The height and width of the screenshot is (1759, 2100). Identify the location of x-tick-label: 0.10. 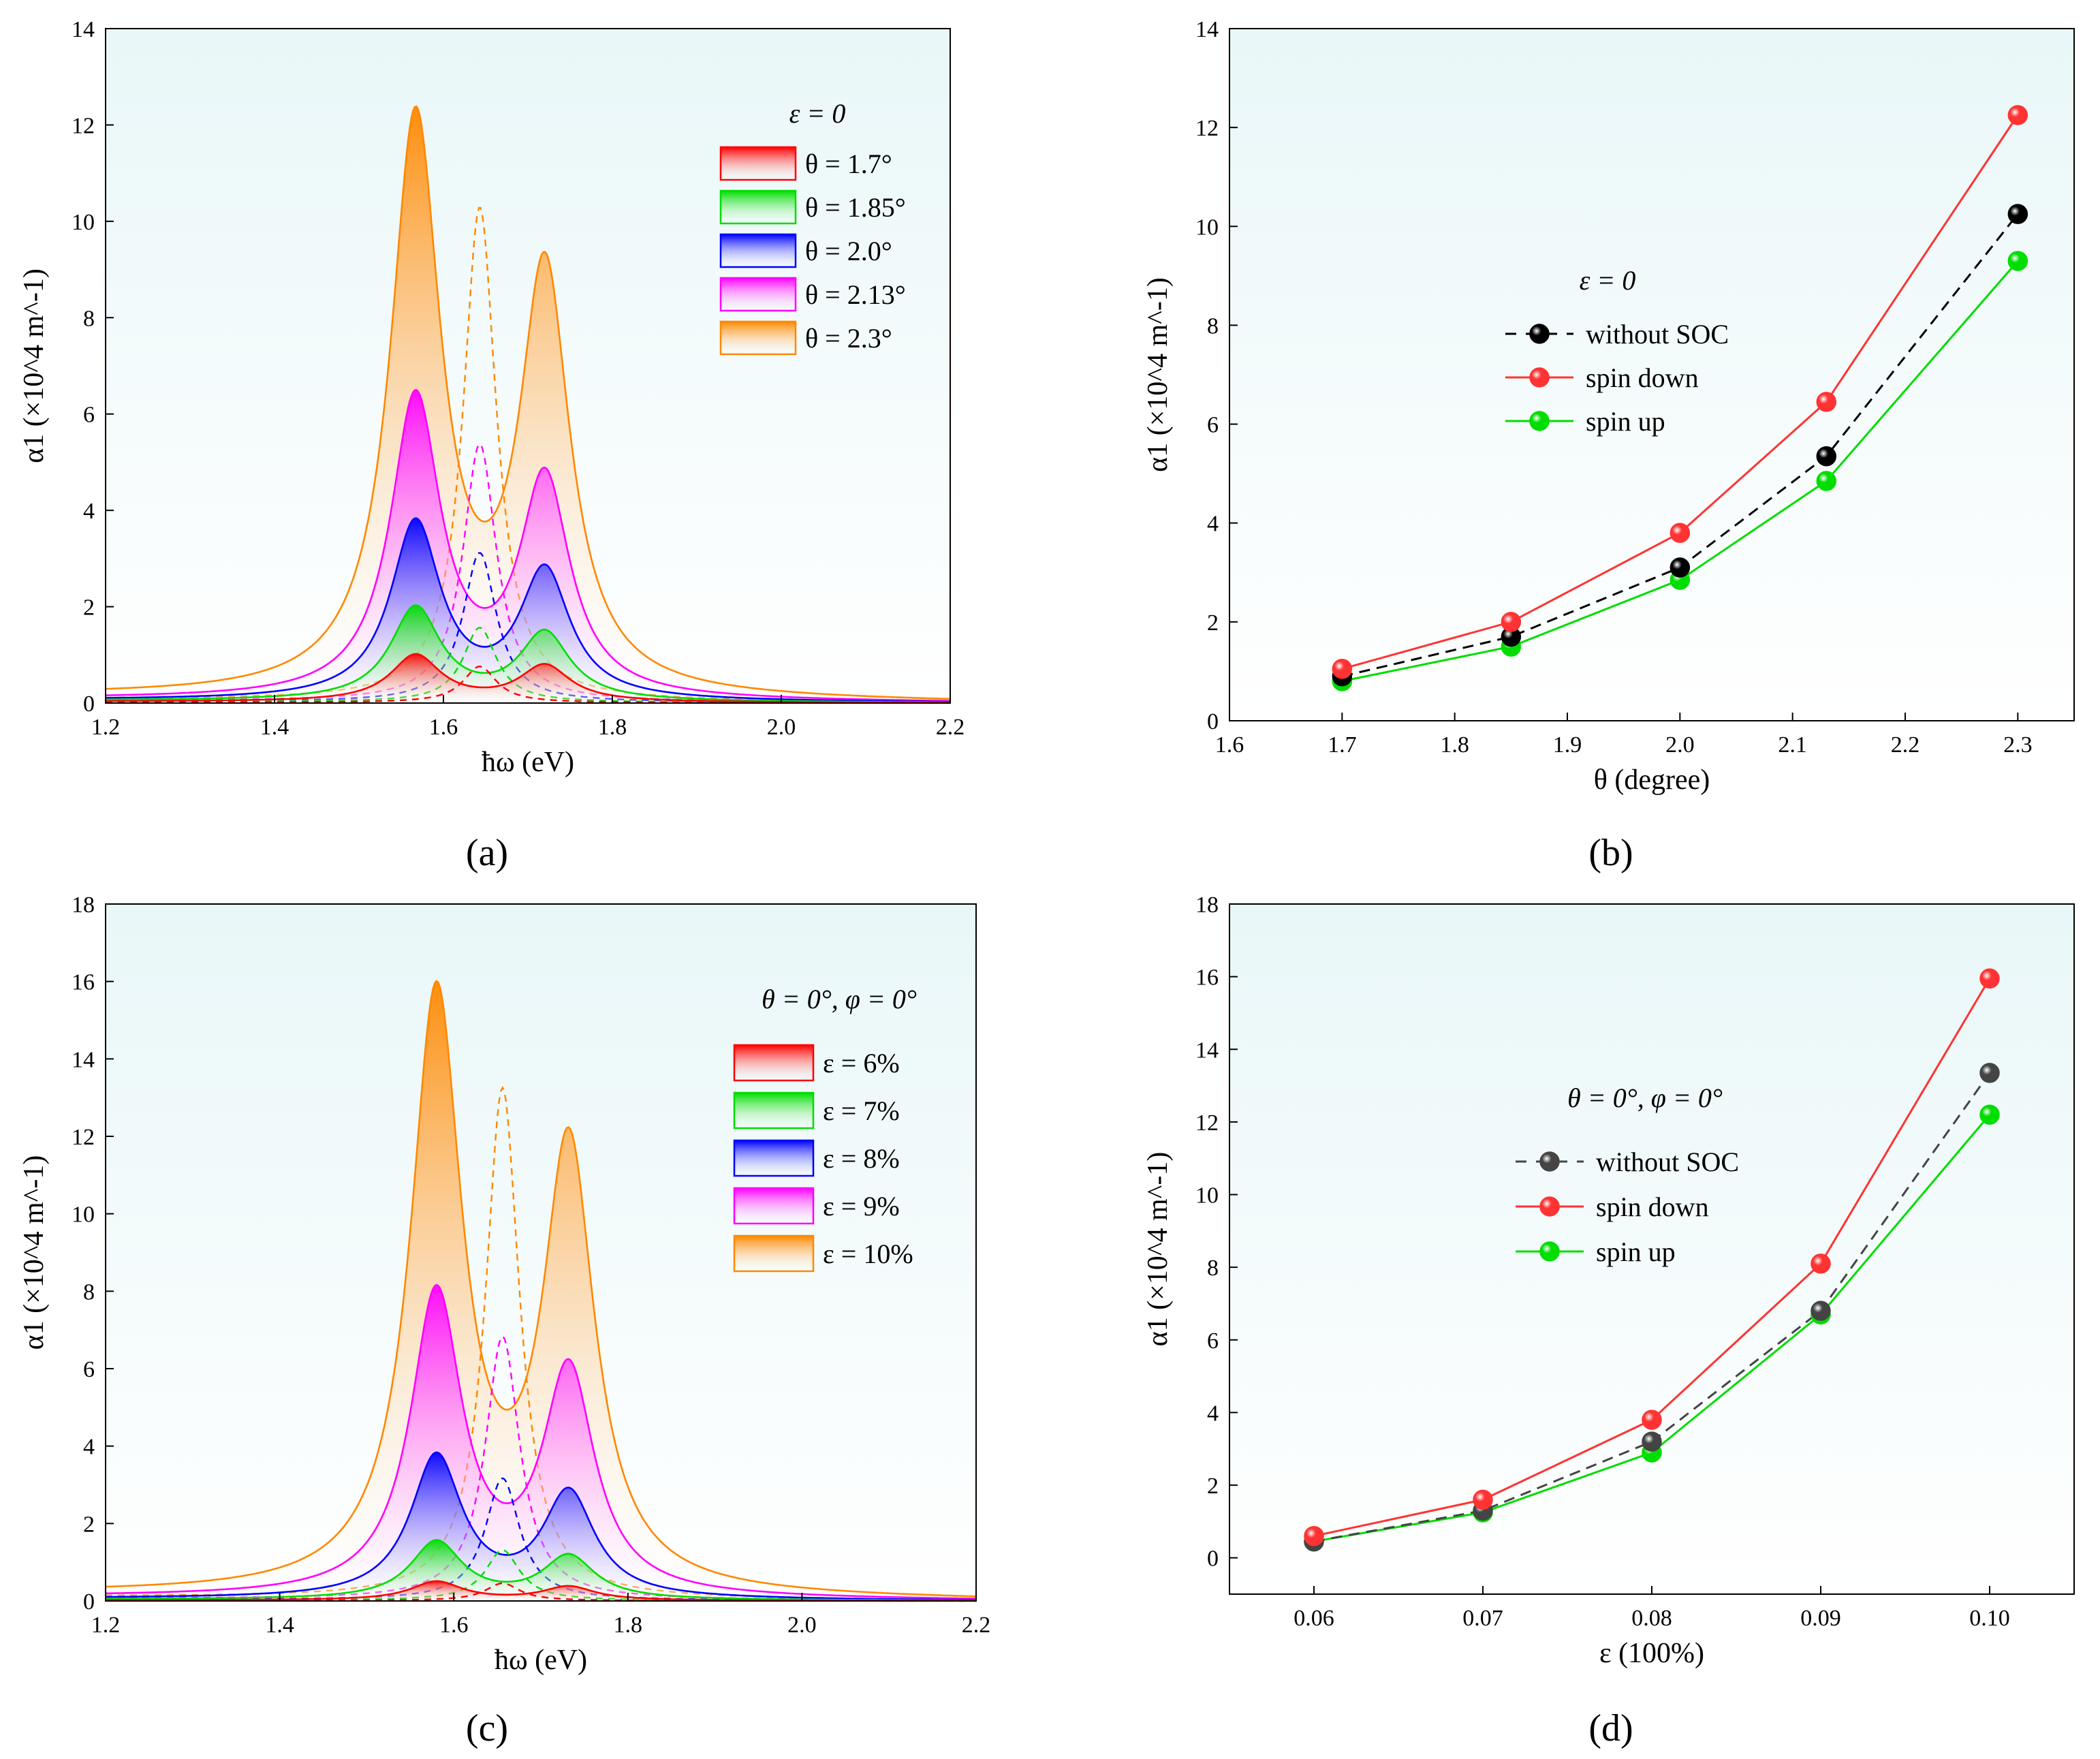
(1989, 1619).